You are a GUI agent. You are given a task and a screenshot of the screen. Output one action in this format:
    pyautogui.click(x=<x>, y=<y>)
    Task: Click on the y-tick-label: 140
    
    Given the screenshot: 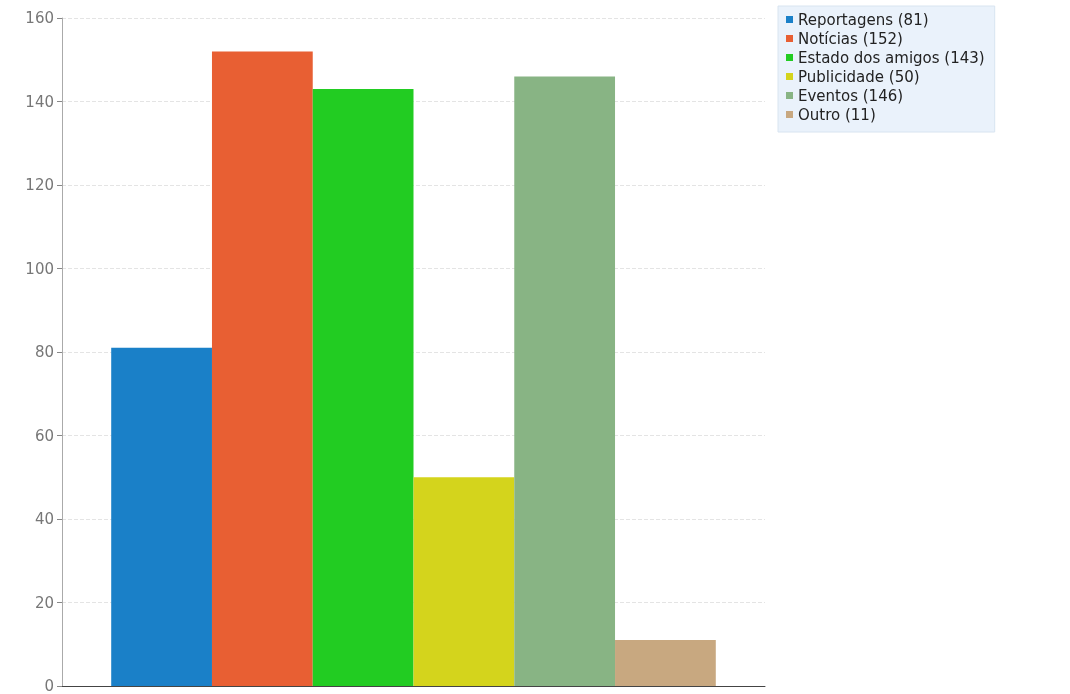 What is the action you would take?
    pyautogui.click(x=39, y=101)
    